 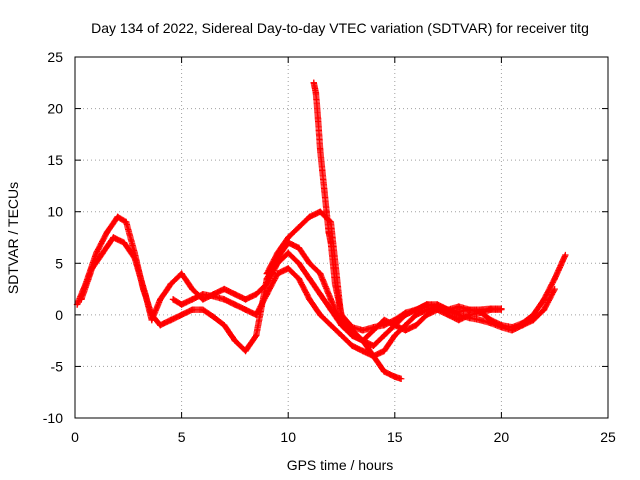 I want to click on x-tick-label: 0, so click(x=75, y=437).